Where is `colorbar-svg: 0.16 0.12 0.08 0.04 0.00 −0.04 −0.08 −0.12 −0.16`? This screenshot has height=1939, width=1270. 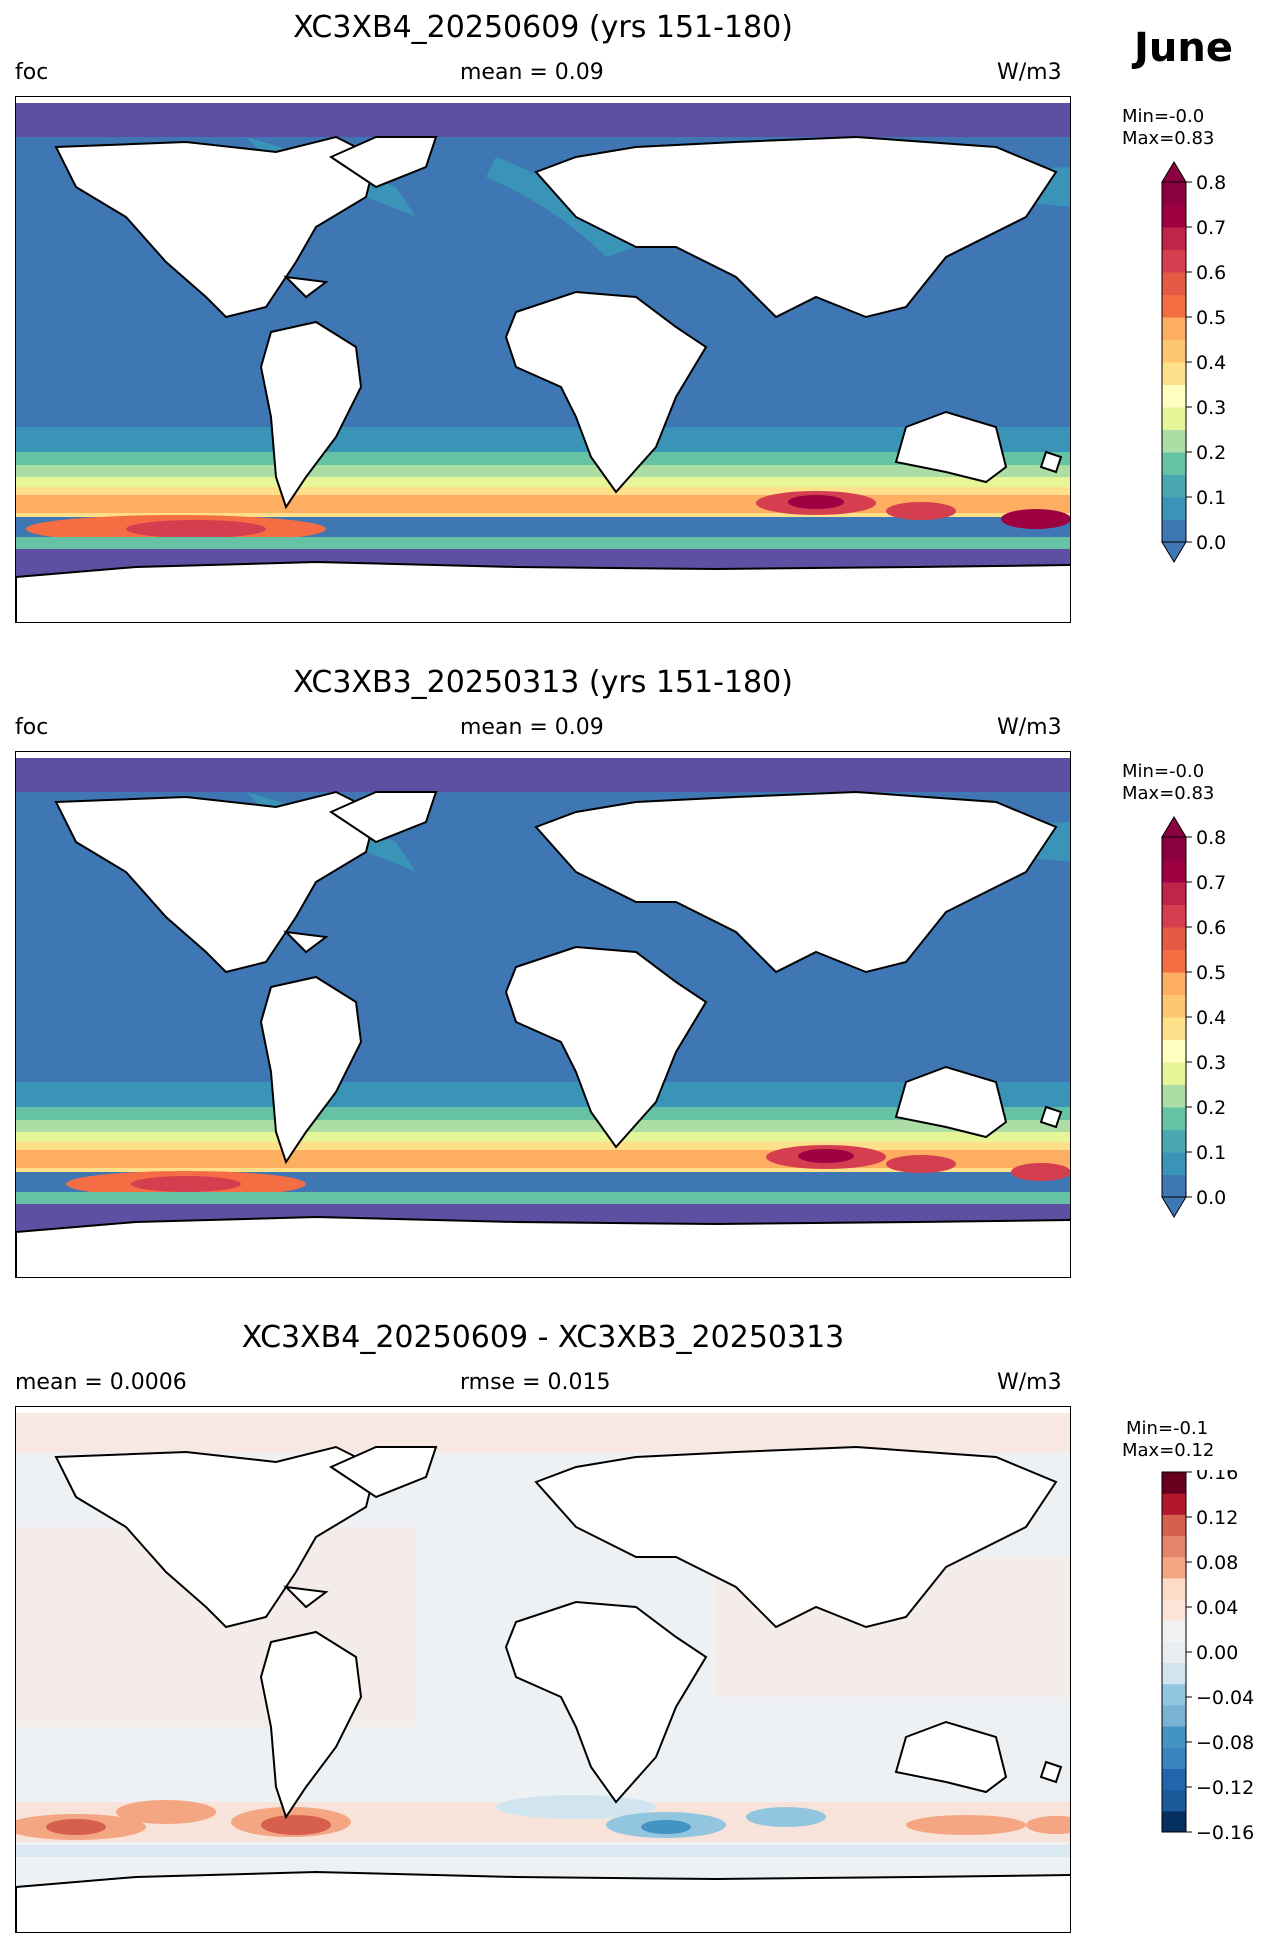
colorbar-svg: 0.16 0.12 0.08 0.04 0.00 −0.04 −0.08 −0.12 −0.16 is located at coordinates (1207, 1653).